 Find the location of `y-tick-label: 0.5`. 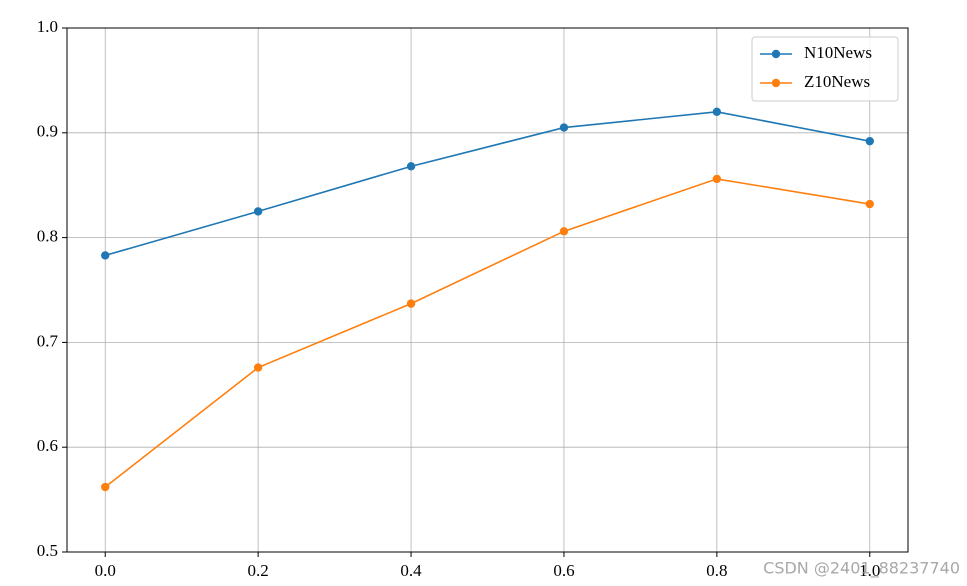

y-tick-label: 0.5 is located at coordinates (47, 550).